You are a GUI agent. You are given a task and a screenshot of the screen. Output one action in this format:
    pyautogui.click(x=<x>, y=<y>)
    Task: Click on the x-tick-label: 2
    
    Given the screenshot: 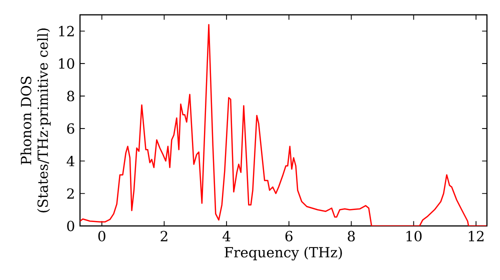 What is the action you would take?
    pyautogui.click(x=164, y=236)
    